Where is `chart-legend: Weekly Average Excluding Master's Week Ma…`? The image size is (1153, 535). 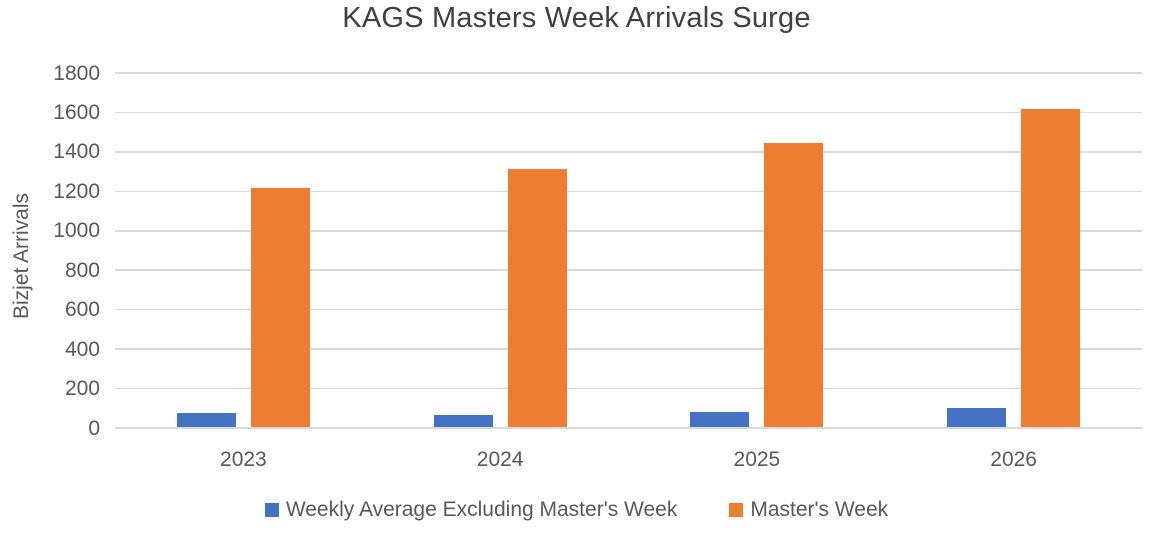
chart-legend: Weekly Average Excluding Master's Week Ma… is located at coordinates (576, 510).